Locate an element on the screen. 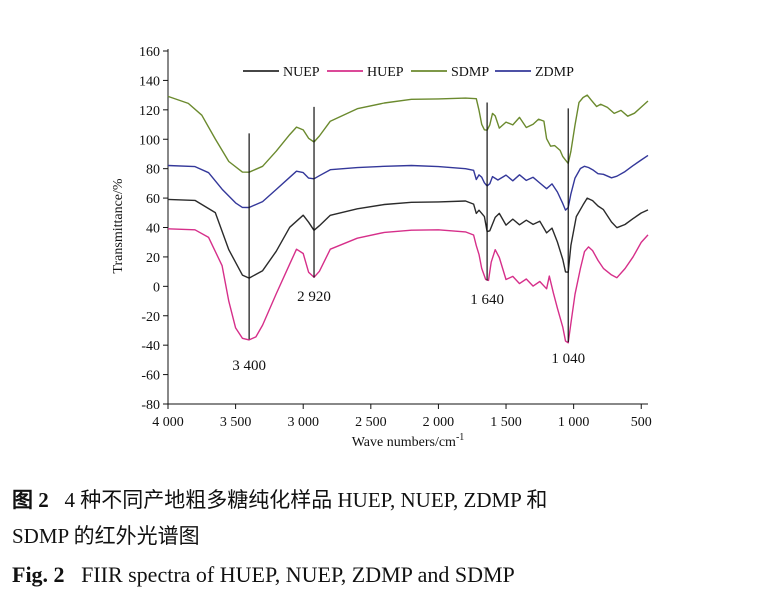 The width and height of the screenshot is (768, 616). caption-cn-line2: SDMP 的红外光谱图 is located at coordinates (106, 535).